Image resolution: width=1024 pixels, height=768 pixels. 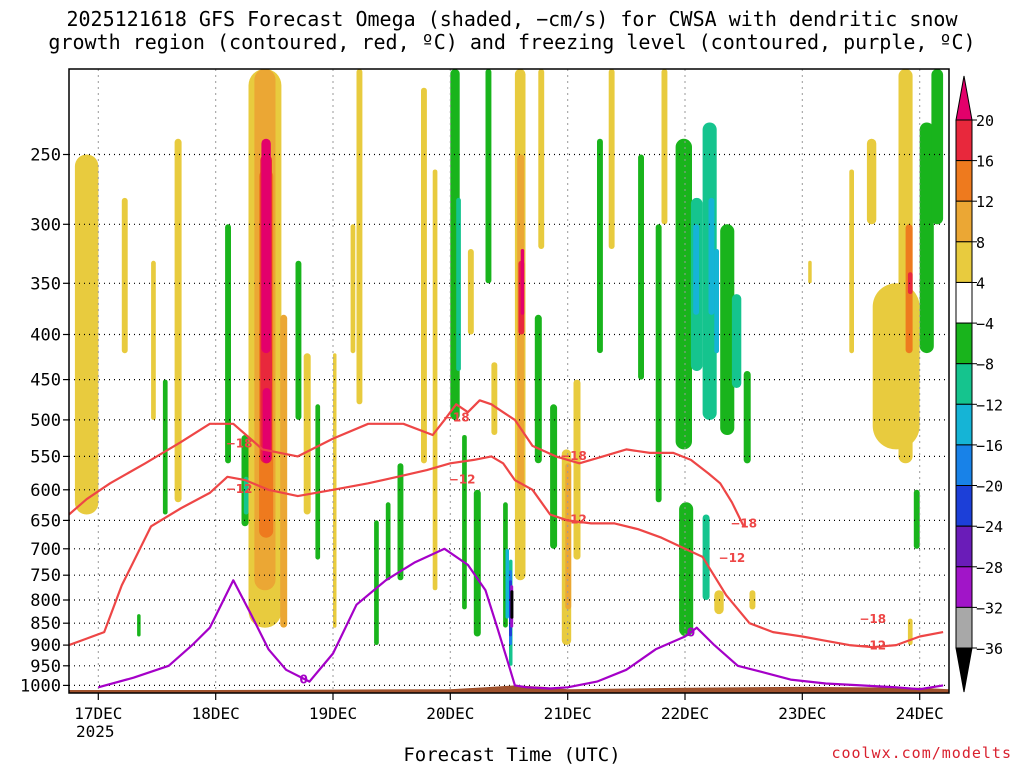 What do you see at coordinates (45, 284) in the screenshot?
I see `y-tick-label: 350` at bounding box center [45, 284].